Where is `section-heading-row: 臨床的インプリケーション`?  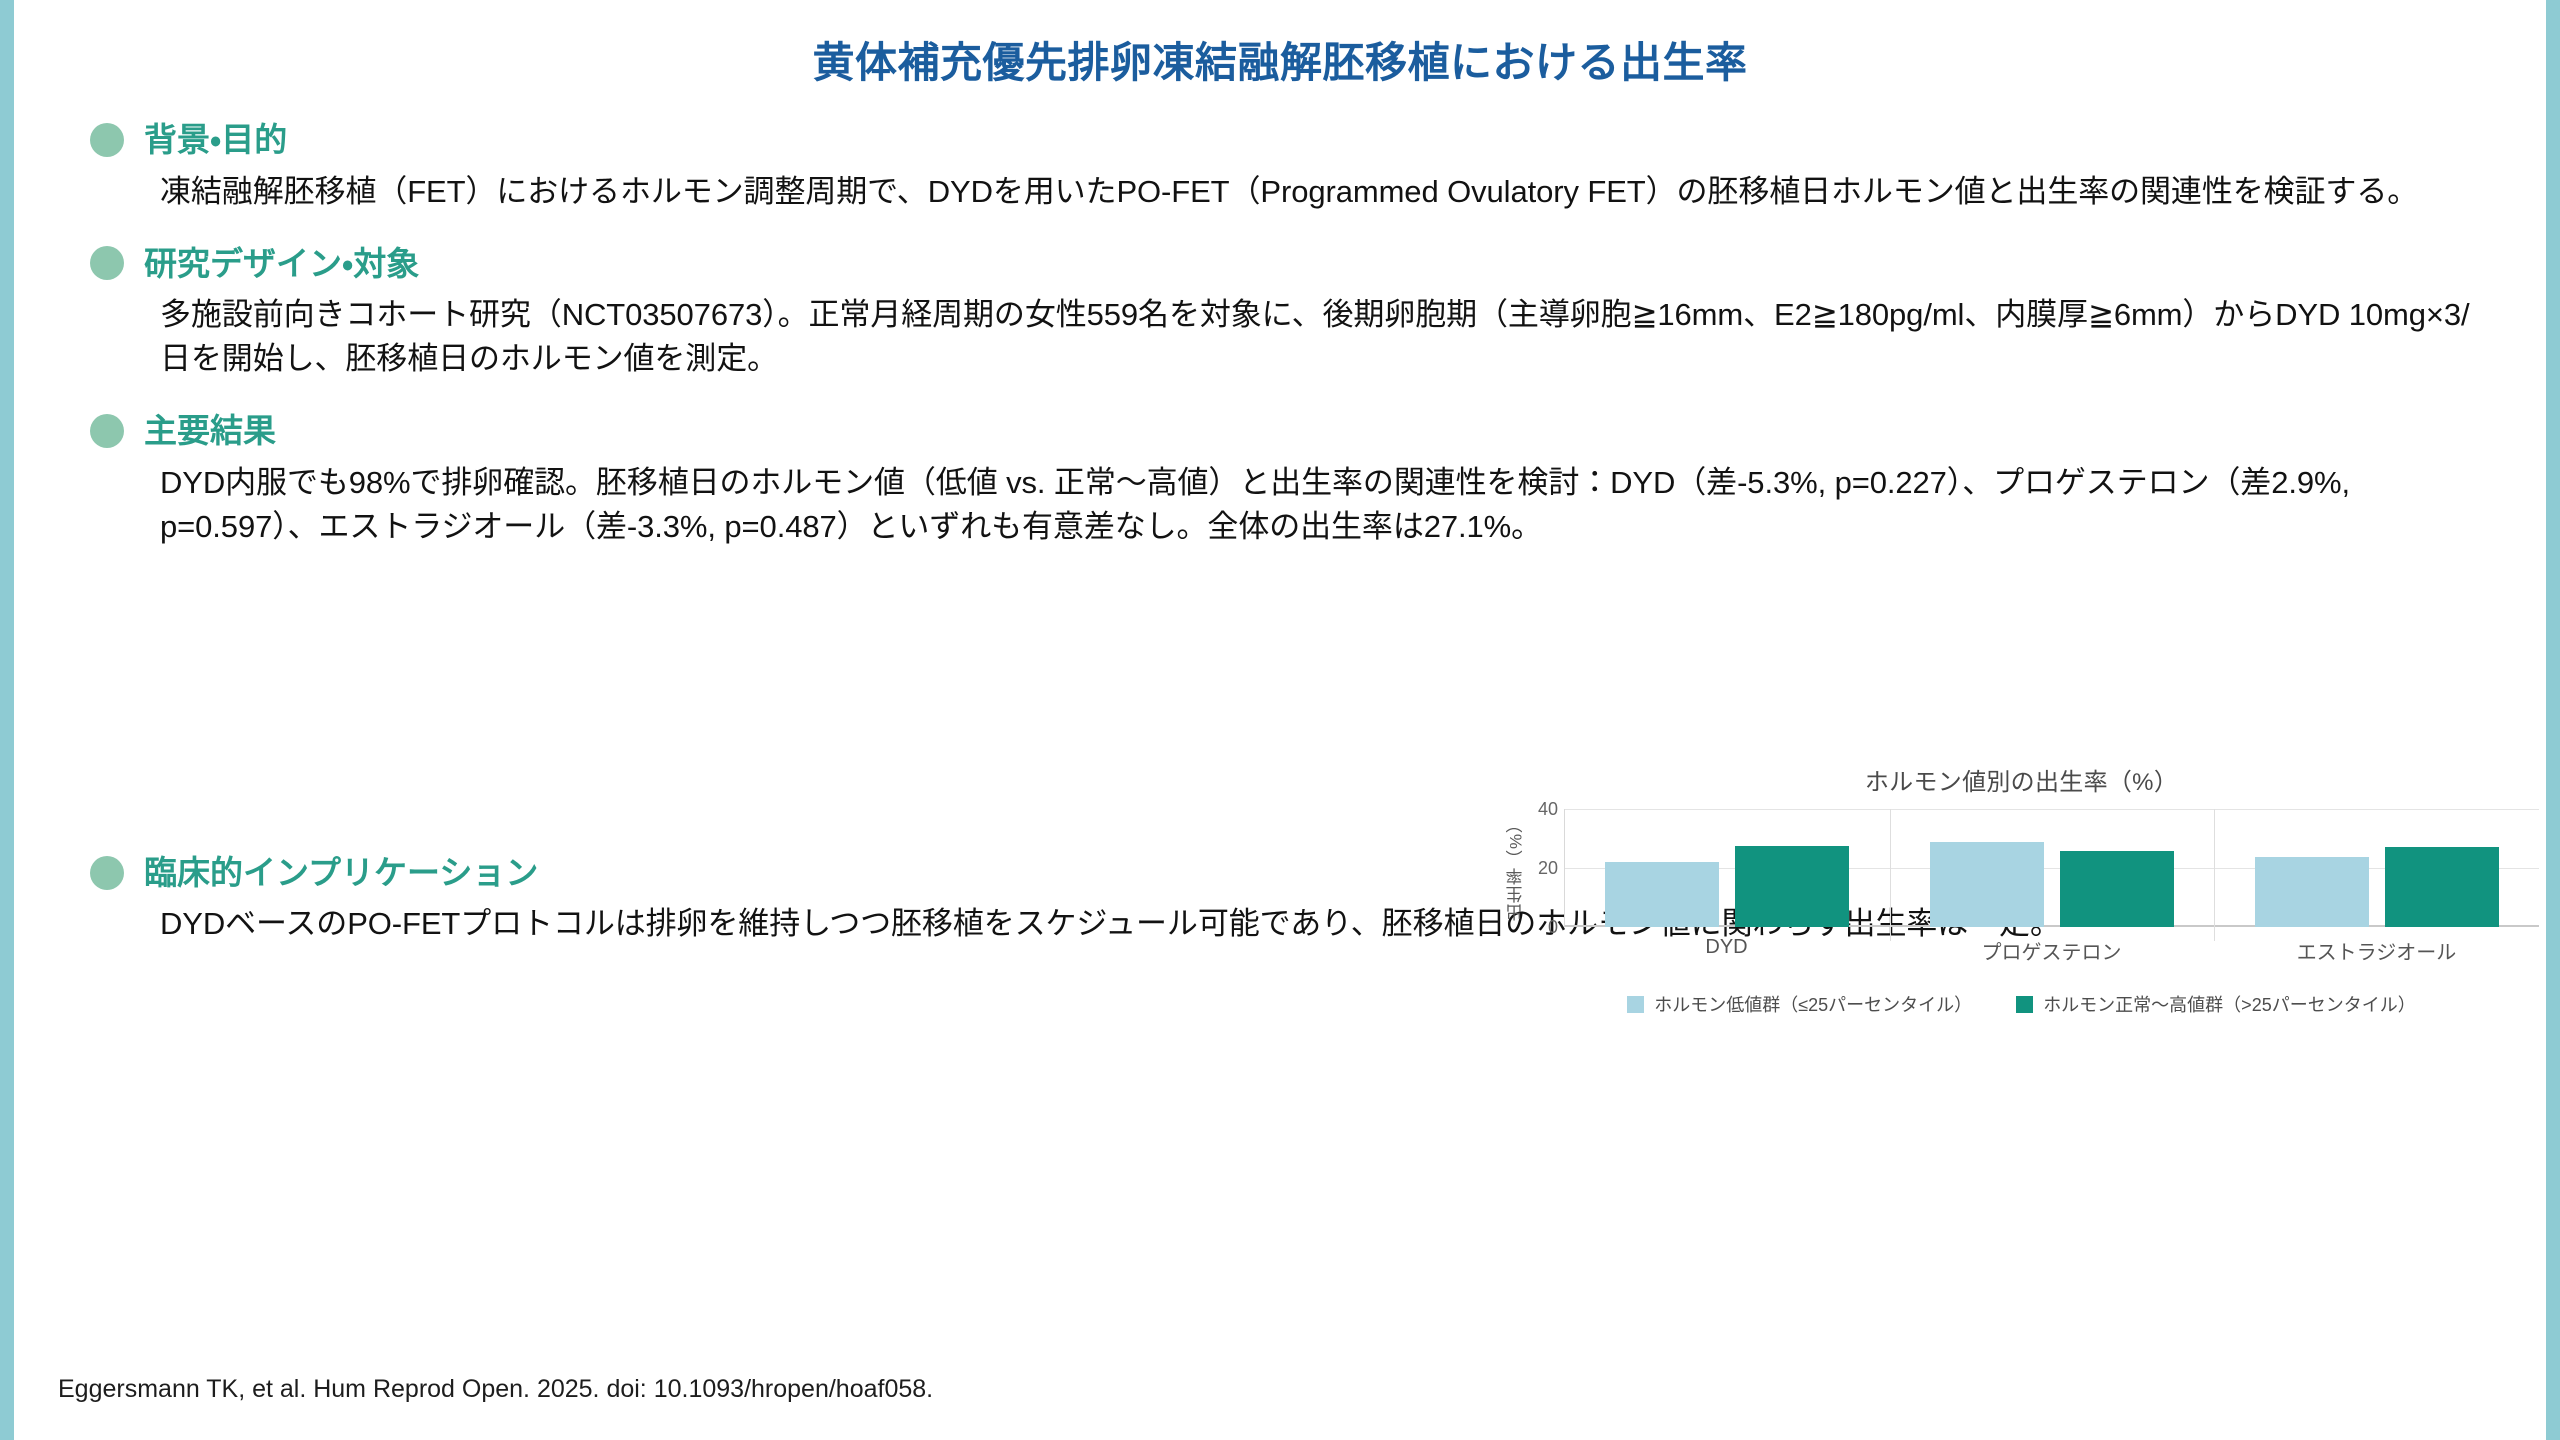
section-heading-row: 臨床的インプリケーション is located at coordinates (1280, 873).